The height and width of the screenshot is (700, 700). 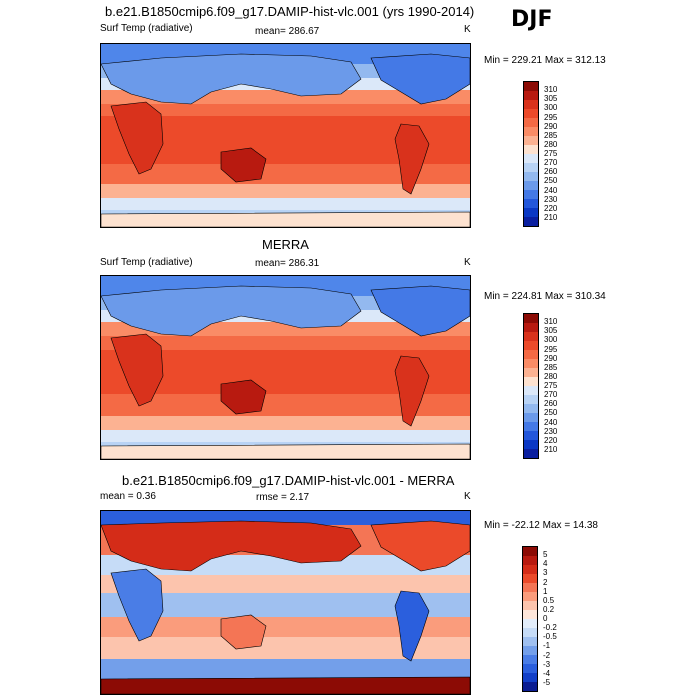 What do you see at coordinates (545, 60) in the screenshot?
I see `panel-1-minmax: Min = 229.21 Max = 312.13` at bounding box center [545, 60].